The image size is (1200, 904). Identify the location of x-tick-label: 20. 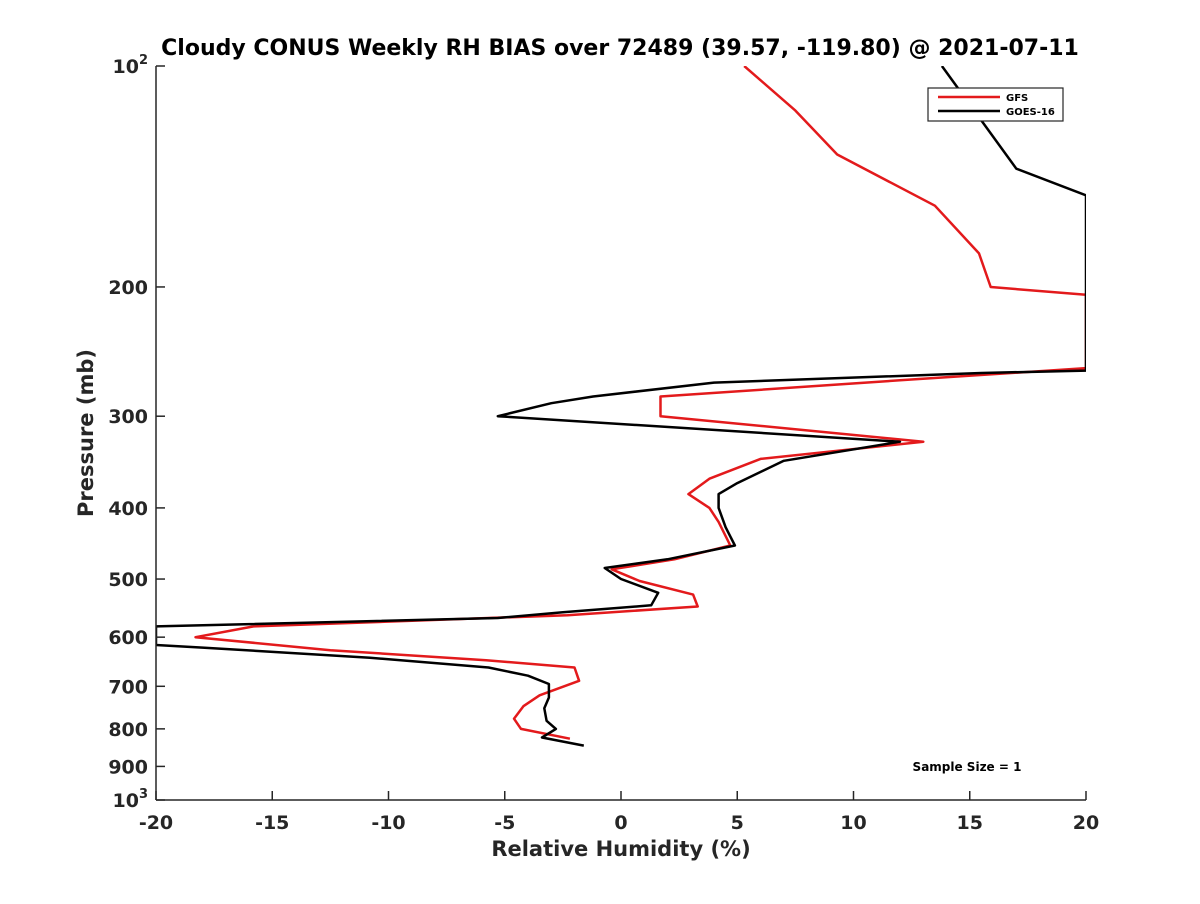
(1086, 823).